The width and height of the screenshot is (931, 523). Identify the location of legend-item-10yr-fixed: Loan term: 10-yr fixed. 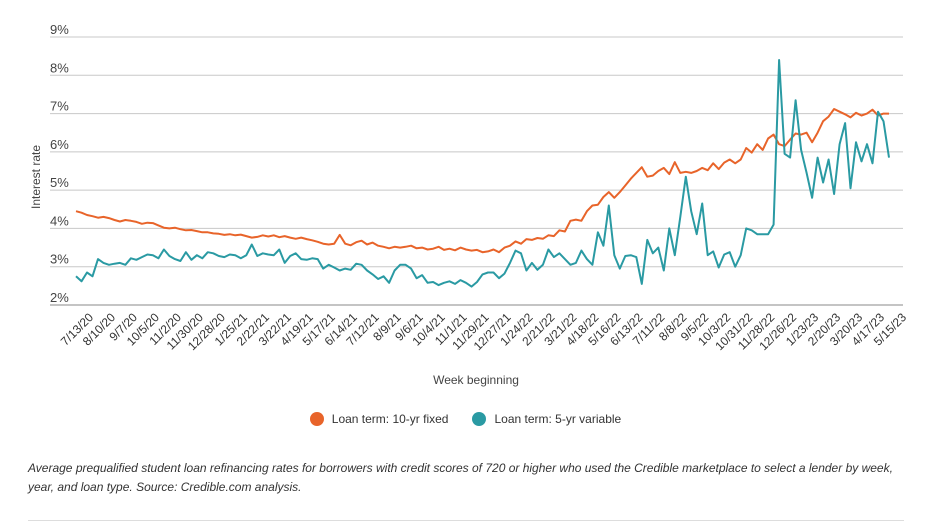
(379, 419).